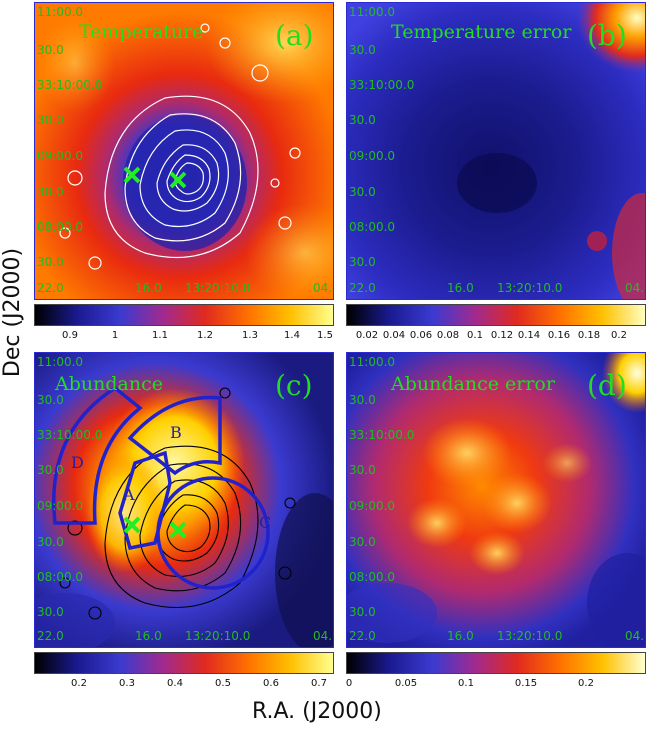 This screenshot has width=654, height=731. I want to click on colorbar-tick: 1.2, so click(205, 335).